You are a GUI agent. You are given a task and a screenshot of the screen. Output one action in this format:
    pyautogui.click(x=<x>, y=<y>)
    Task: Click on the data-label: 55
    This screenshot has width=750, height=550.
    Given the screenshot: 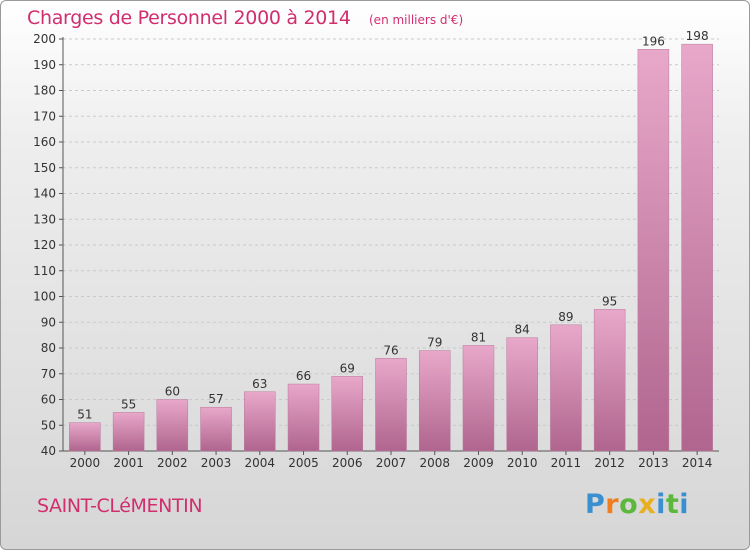 What is the action you would take?
    pyautogui.click(x=128, y=404)
    